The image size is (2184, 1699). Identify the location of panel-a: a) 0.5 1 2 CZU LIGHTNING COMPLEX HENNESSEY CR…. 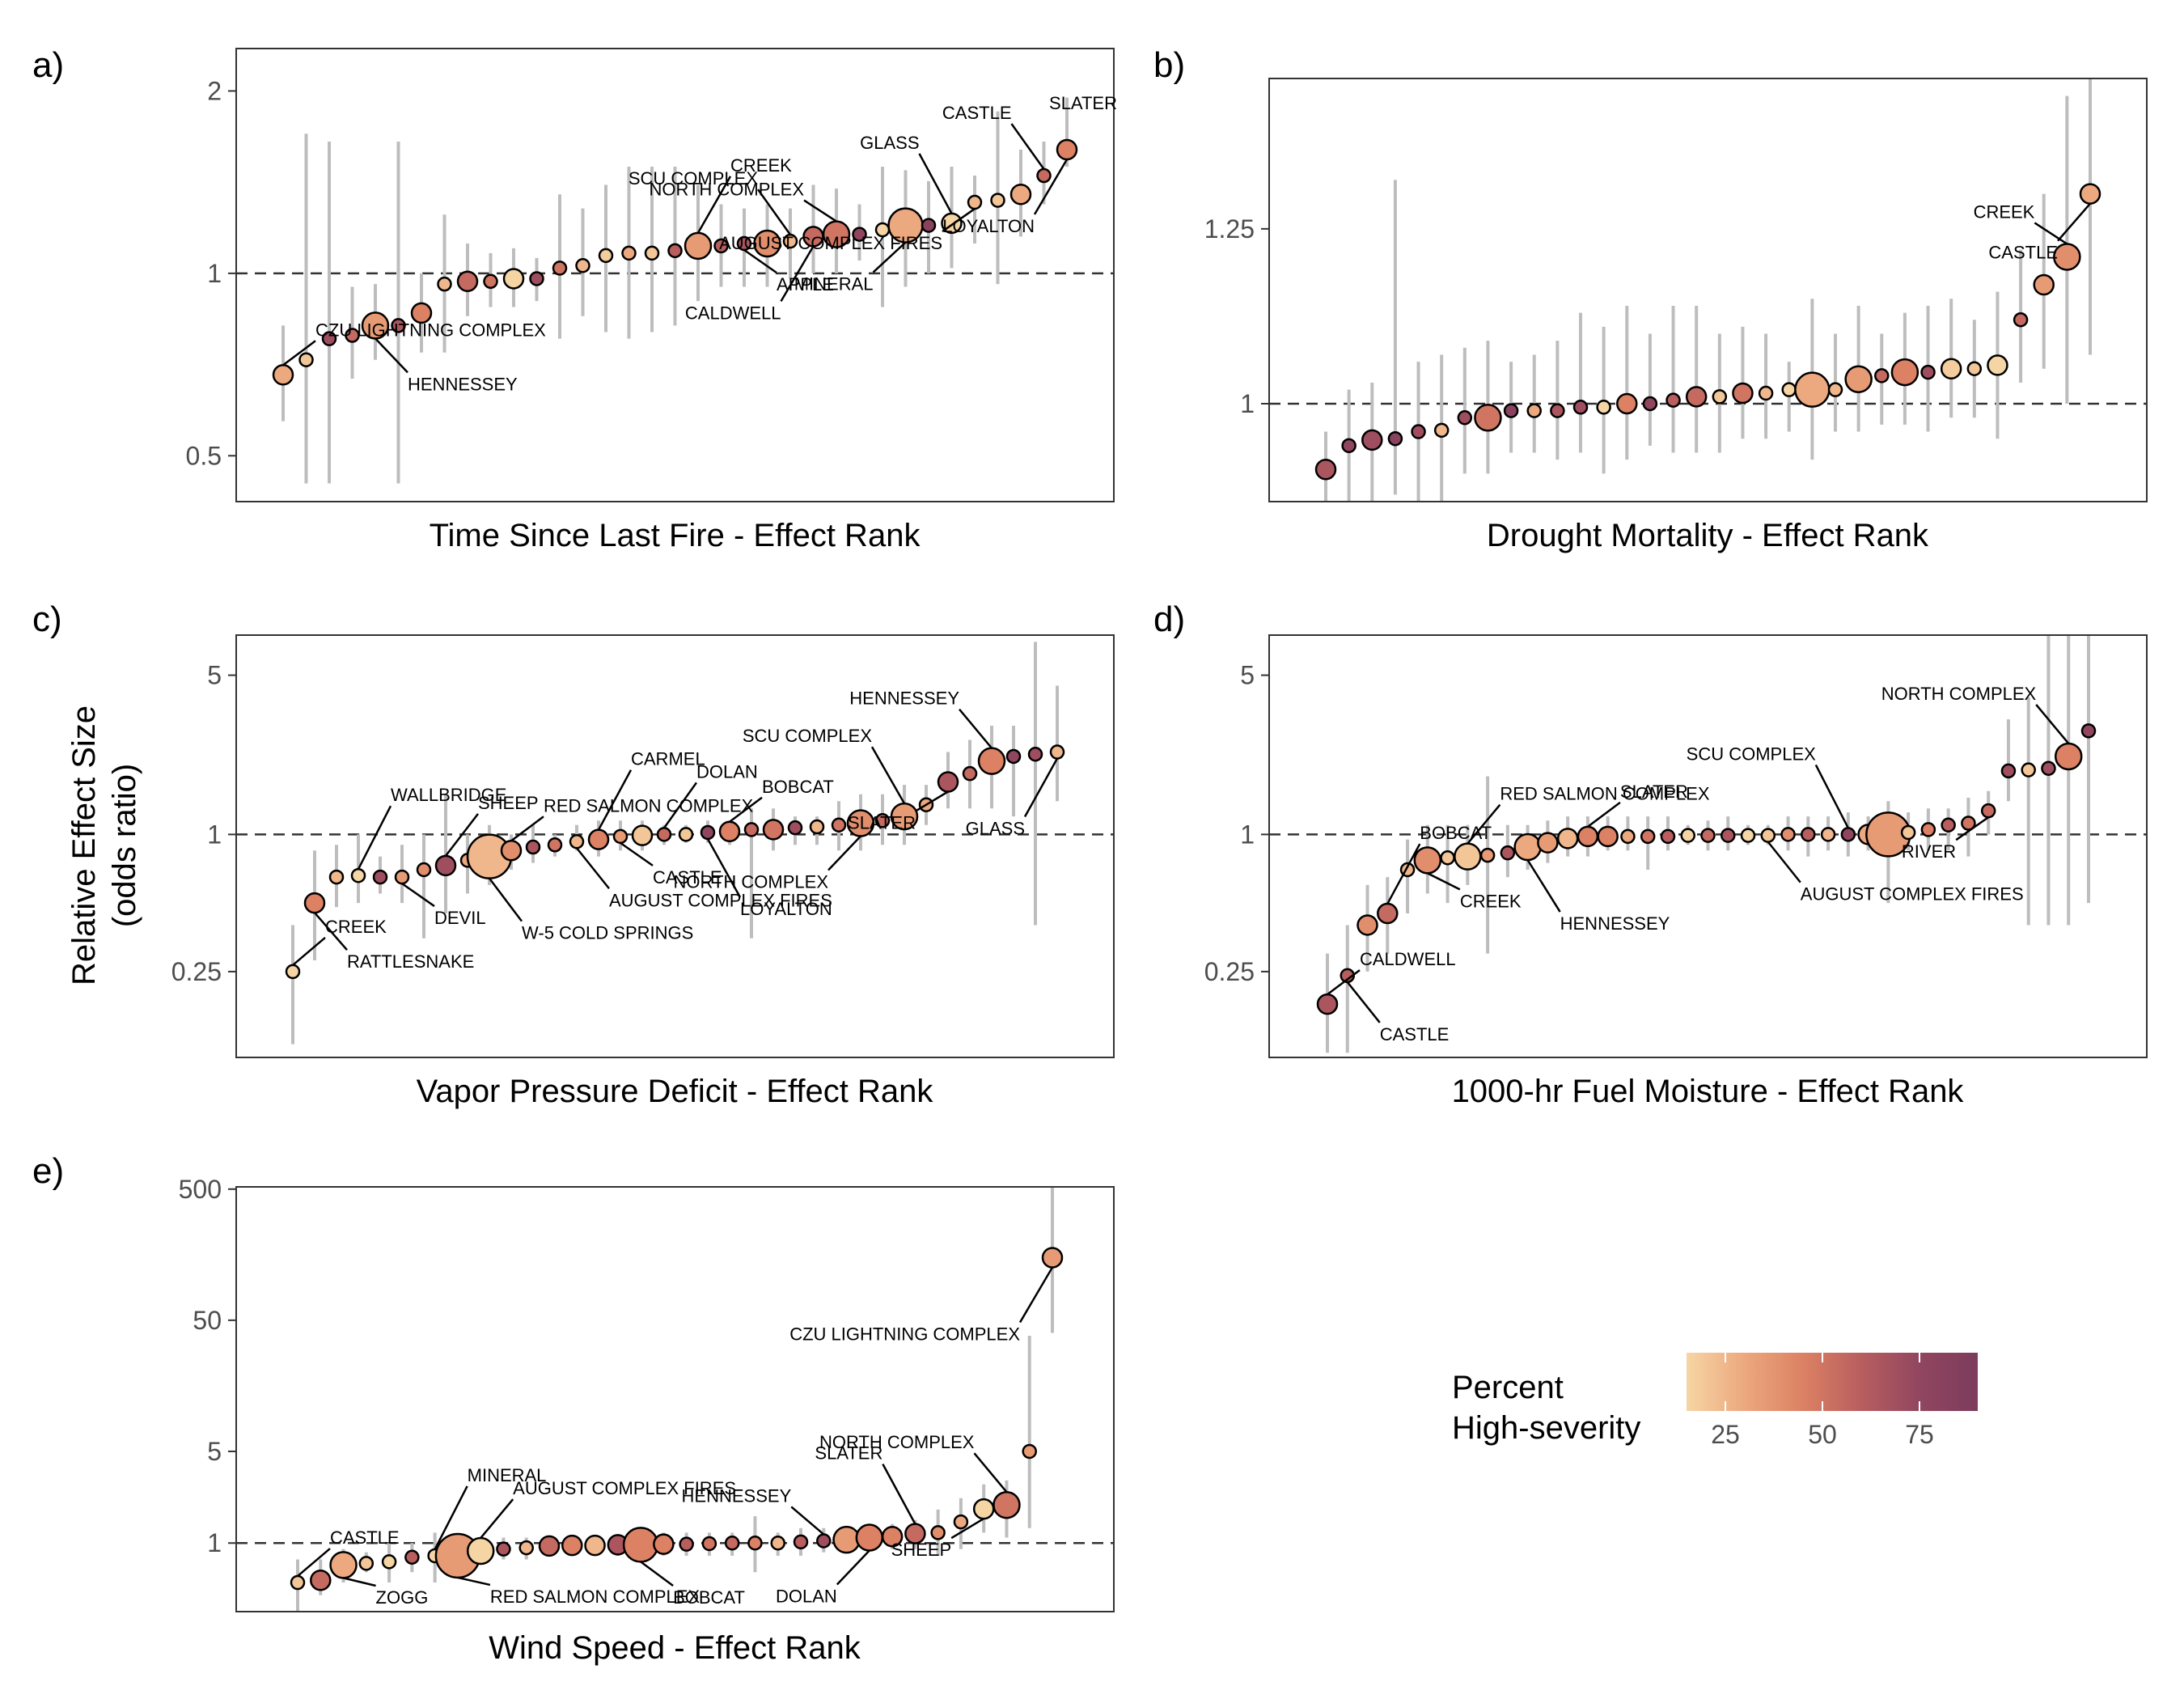
(574, 299).